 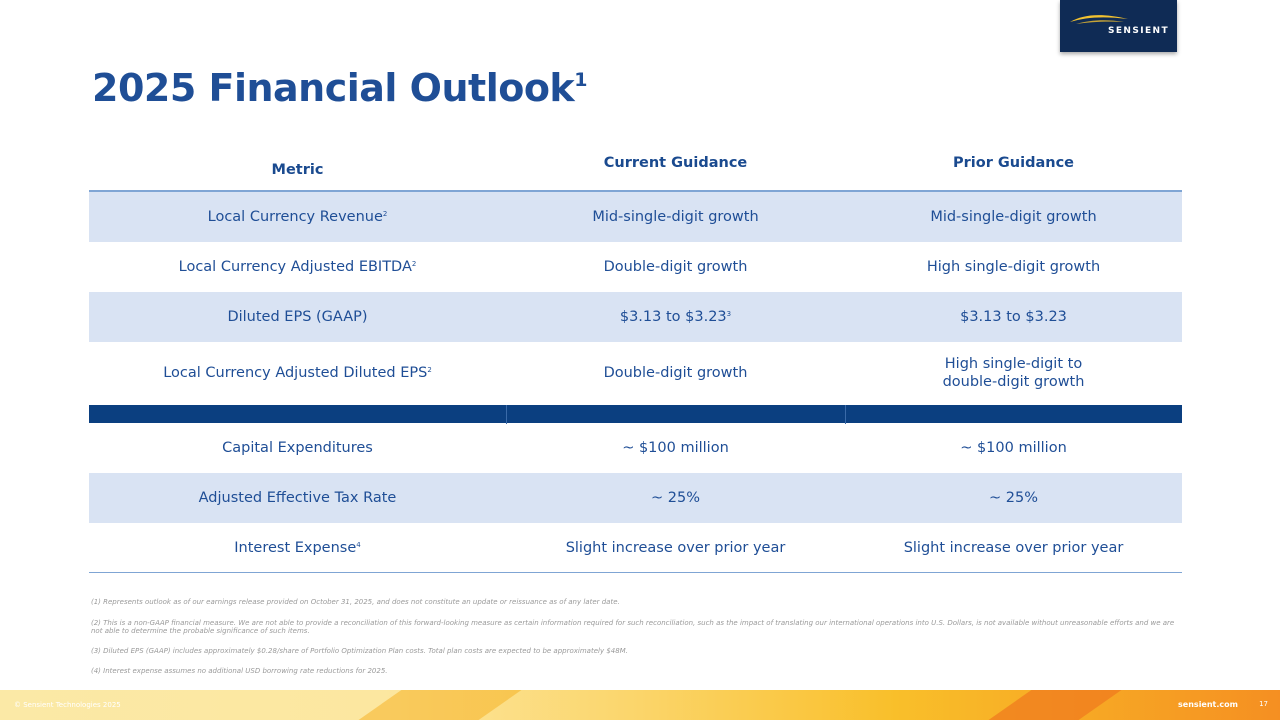 I want to click on prior-value: ~ $100 million, so click(x=1013, y=448).